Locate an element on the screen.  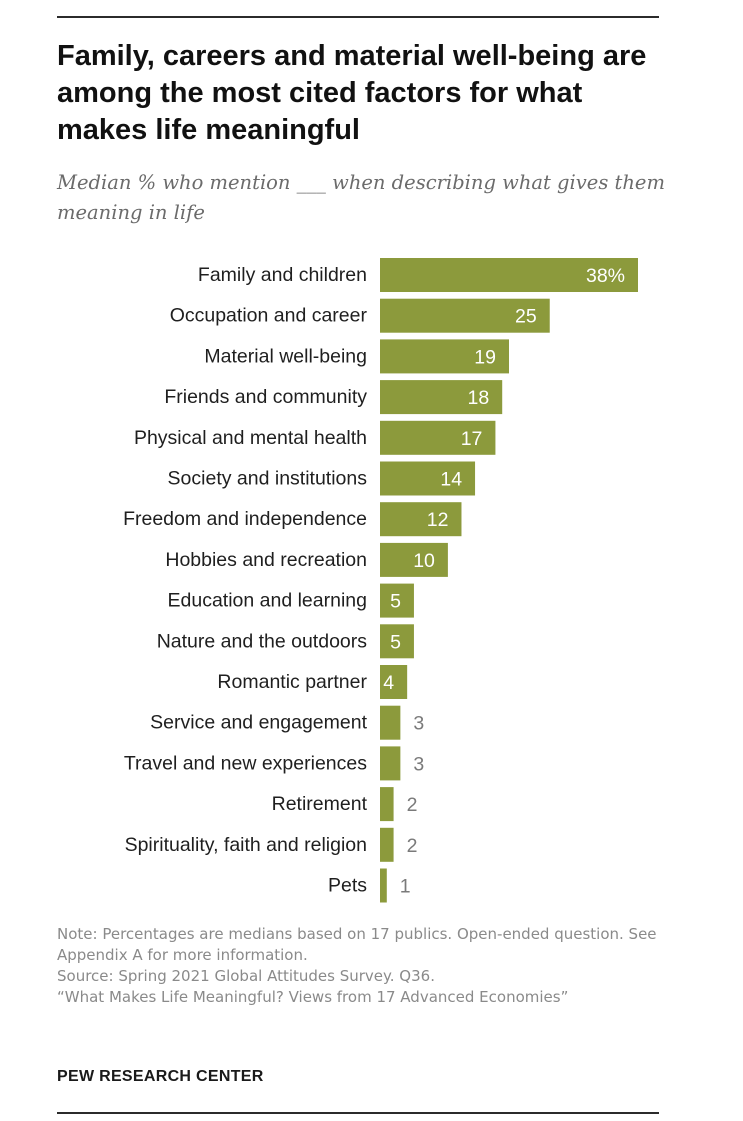
value-label: 19 is located at coordinates (485, 357).